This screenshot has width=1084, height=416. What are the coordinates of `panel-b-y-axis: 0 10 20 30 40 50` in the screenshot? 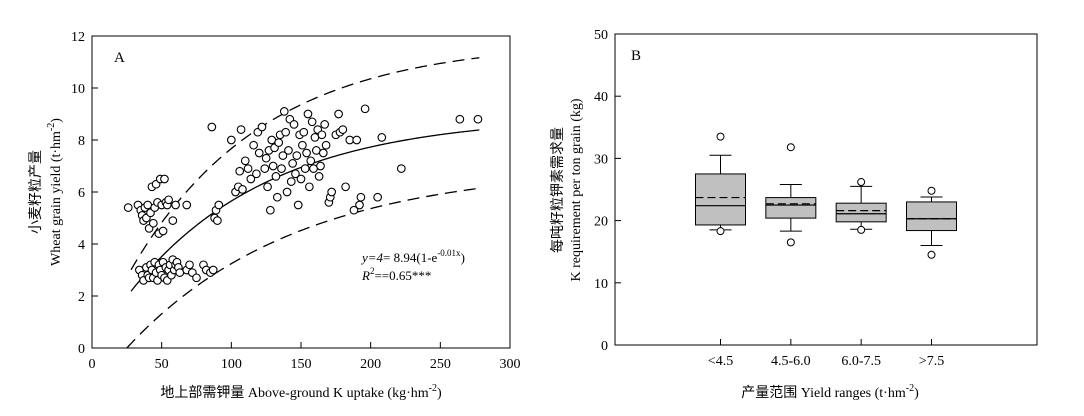 It's located at (607, 191).